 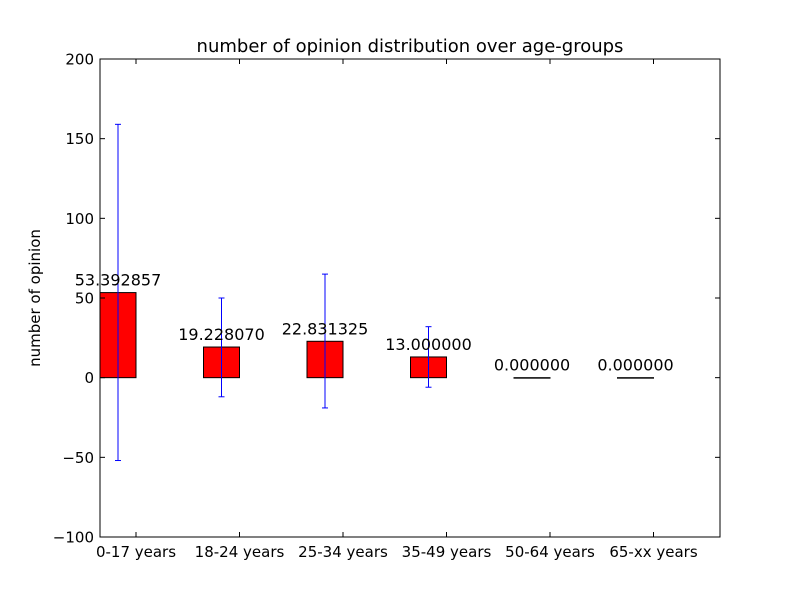 I want to click on value-label: 13.000000, so click(x=428, y=344).